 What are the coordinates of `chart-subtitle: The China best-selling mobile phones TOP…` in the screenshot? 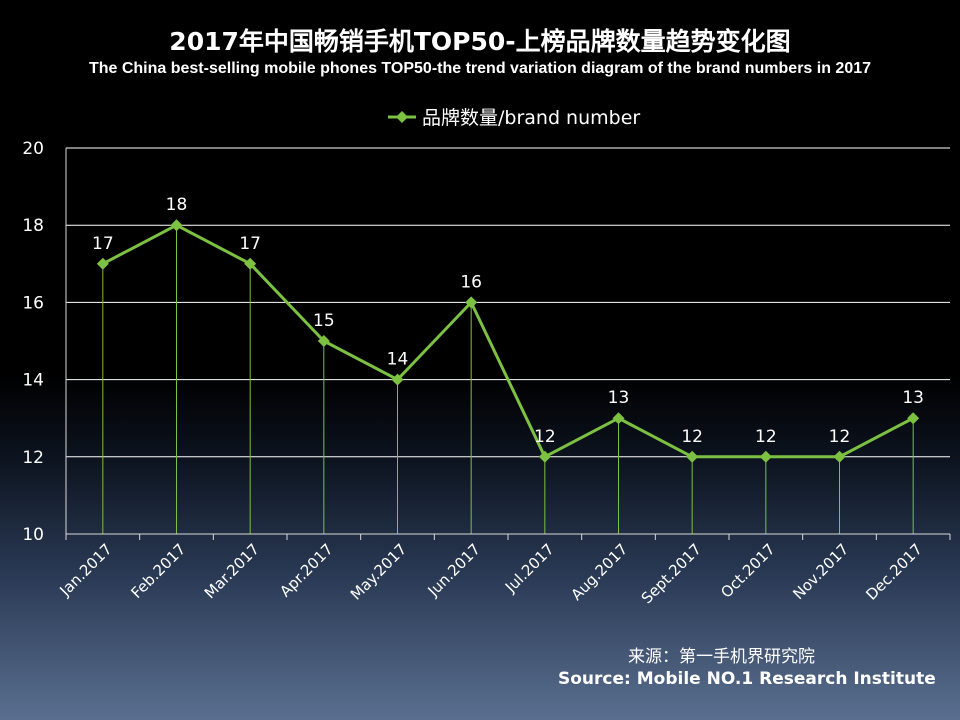 It's located at (480, 68).